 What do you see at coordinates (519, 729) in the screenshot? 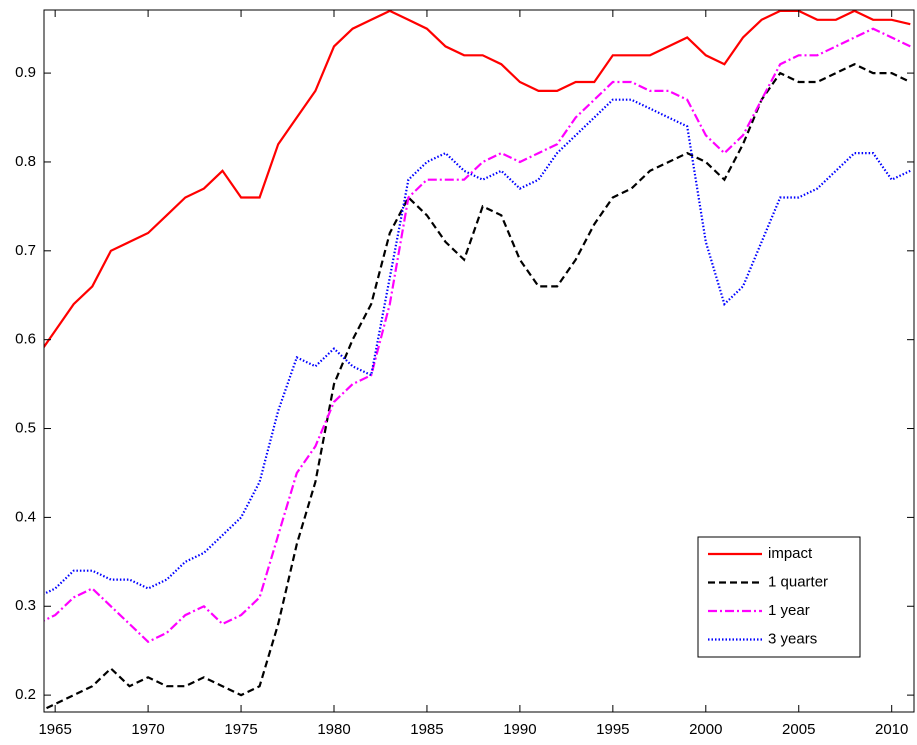
I see `x-tick-label: 1990` at bounding box center [519, 729].